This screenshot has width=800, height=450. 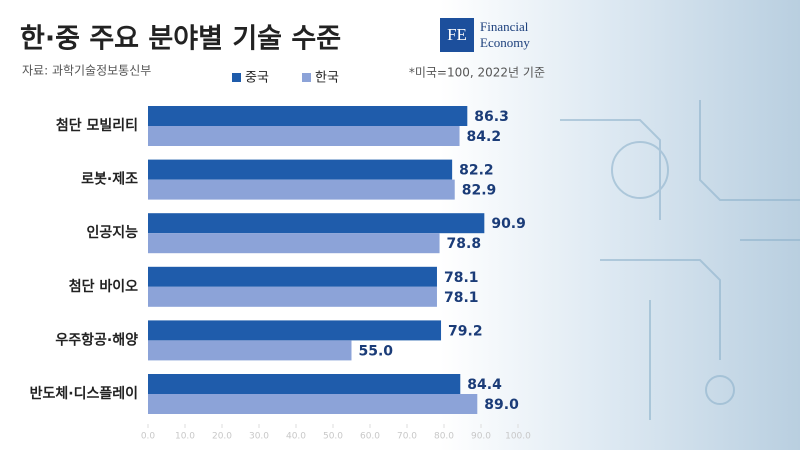 I want to click on value-label: 84.4, so click(x=484, y=385).